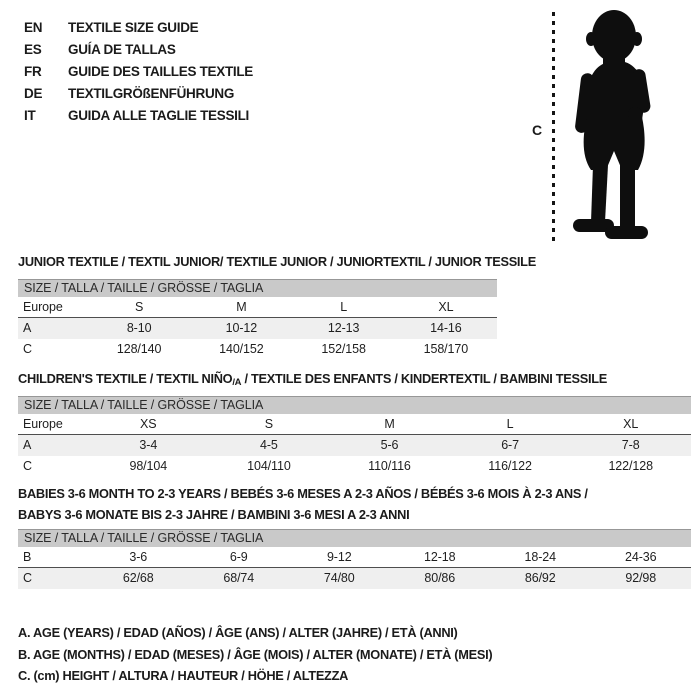  Describe the element at coordinates (641, 556) in the screenshot. I see `cell: 24-36` at that location.